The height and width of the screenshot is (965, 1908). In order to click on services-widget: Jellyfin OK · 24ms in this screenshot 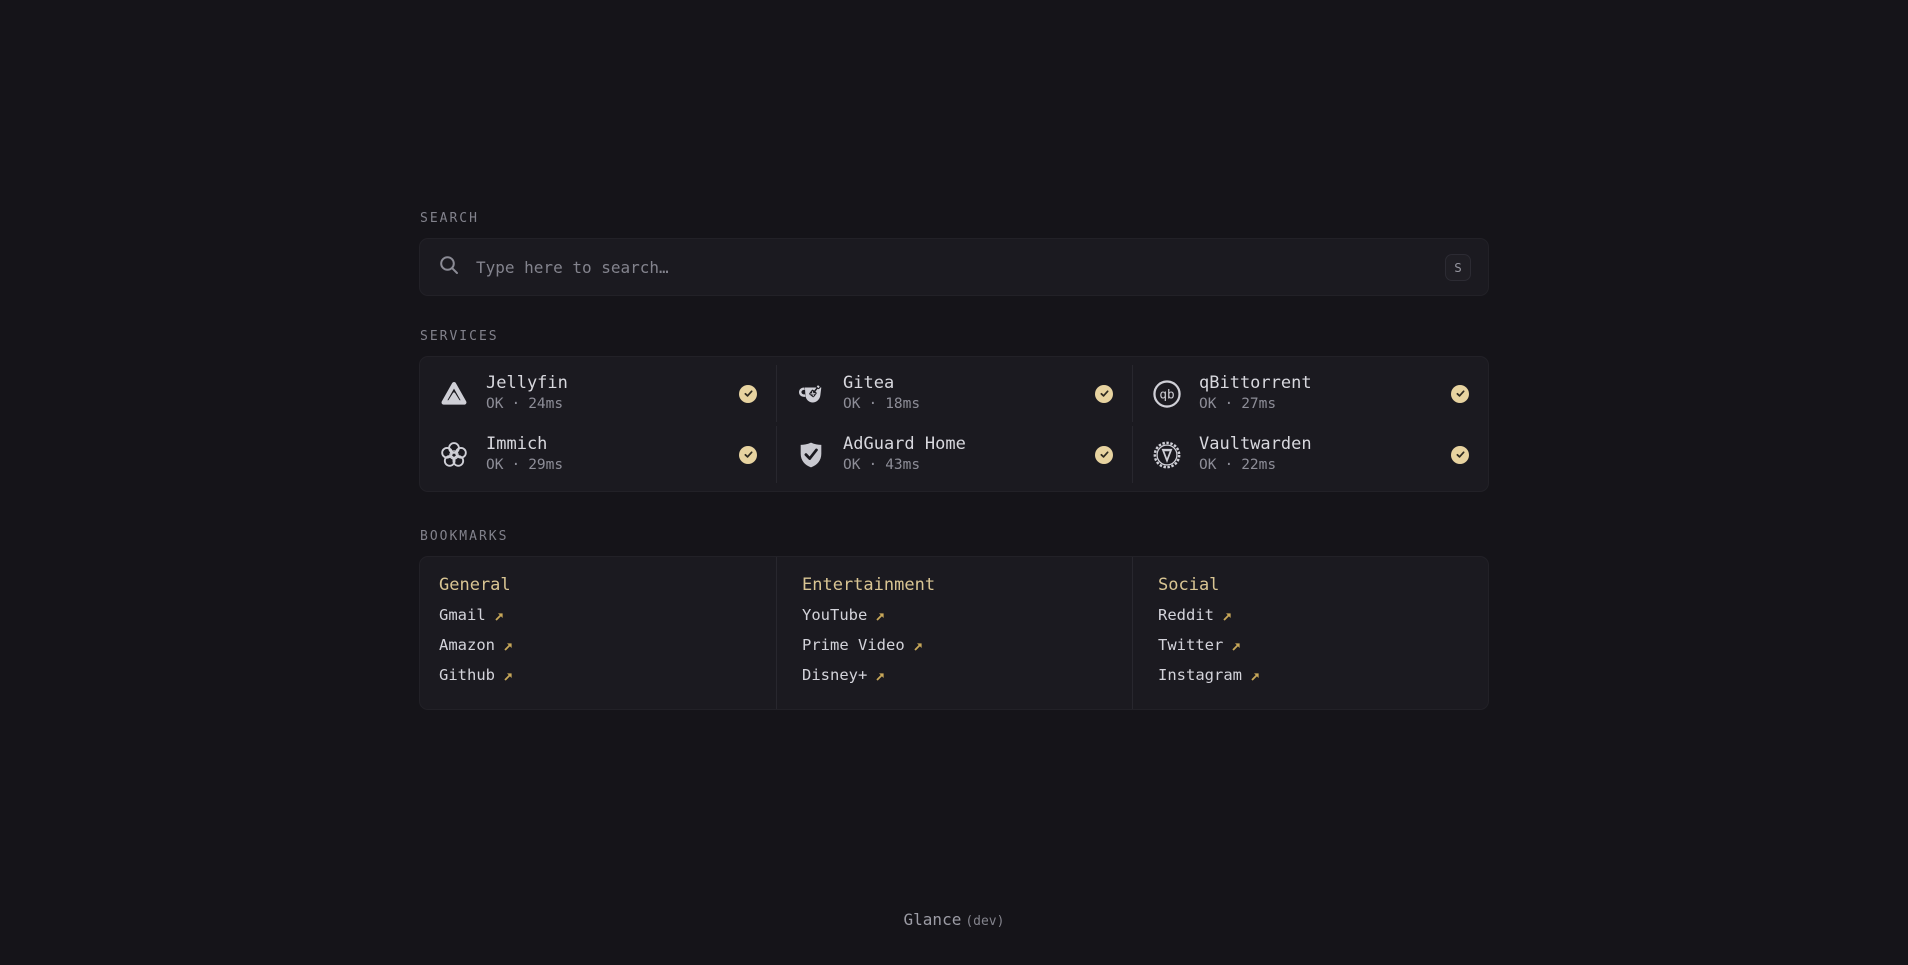, I will do `click(954, 424)`.